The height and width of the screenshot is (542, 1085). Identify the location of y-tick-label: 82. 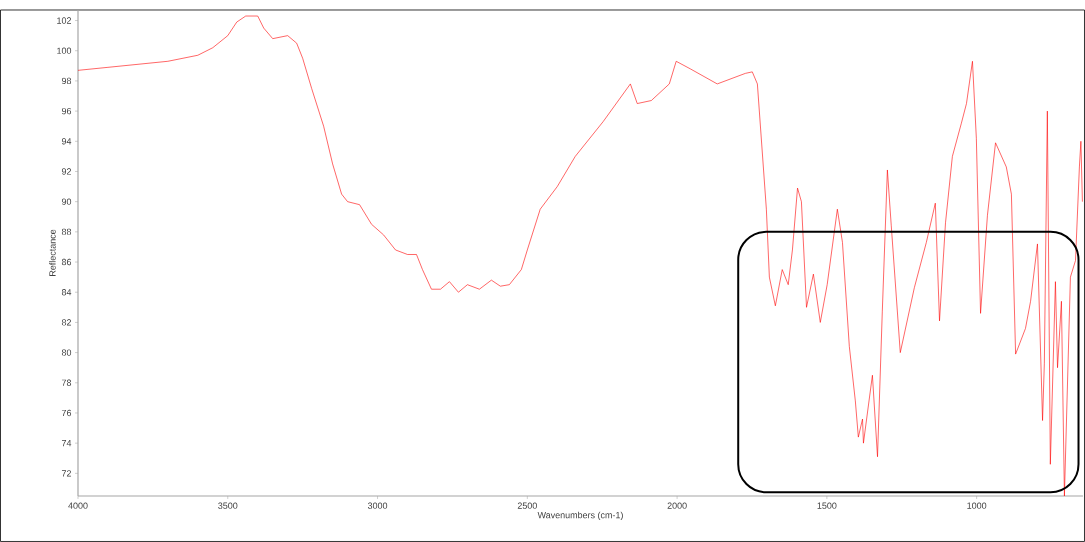
(66, 322).